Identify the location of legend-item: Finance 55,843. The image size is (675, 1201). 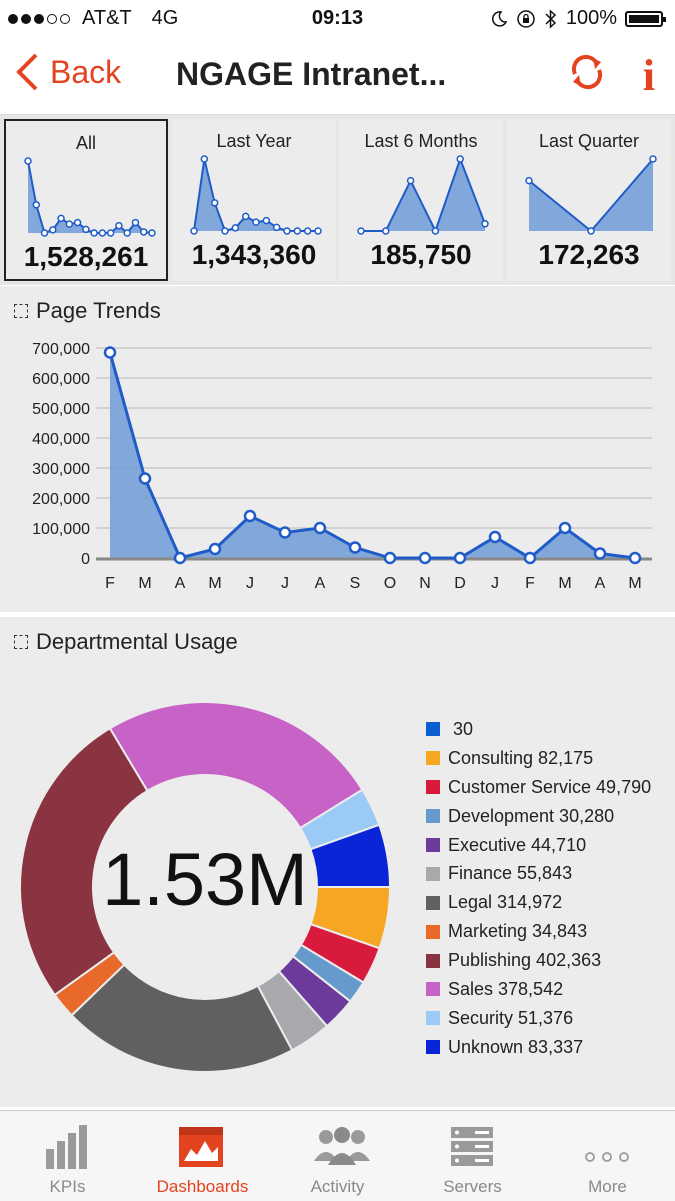
(538, 873).